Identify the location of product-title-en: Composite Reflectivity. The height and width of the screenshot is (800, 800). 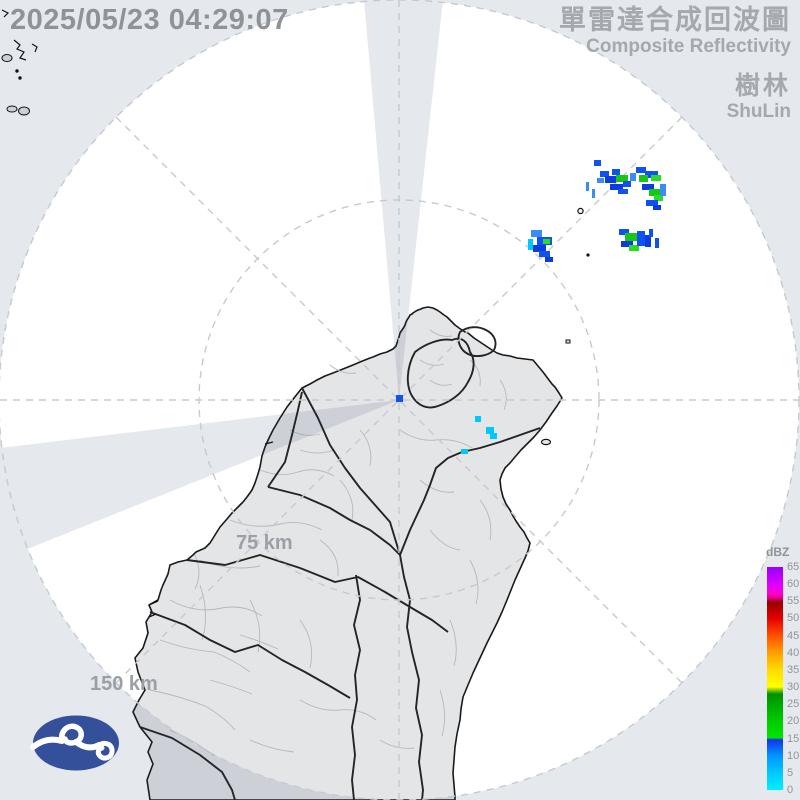
(688, 47).